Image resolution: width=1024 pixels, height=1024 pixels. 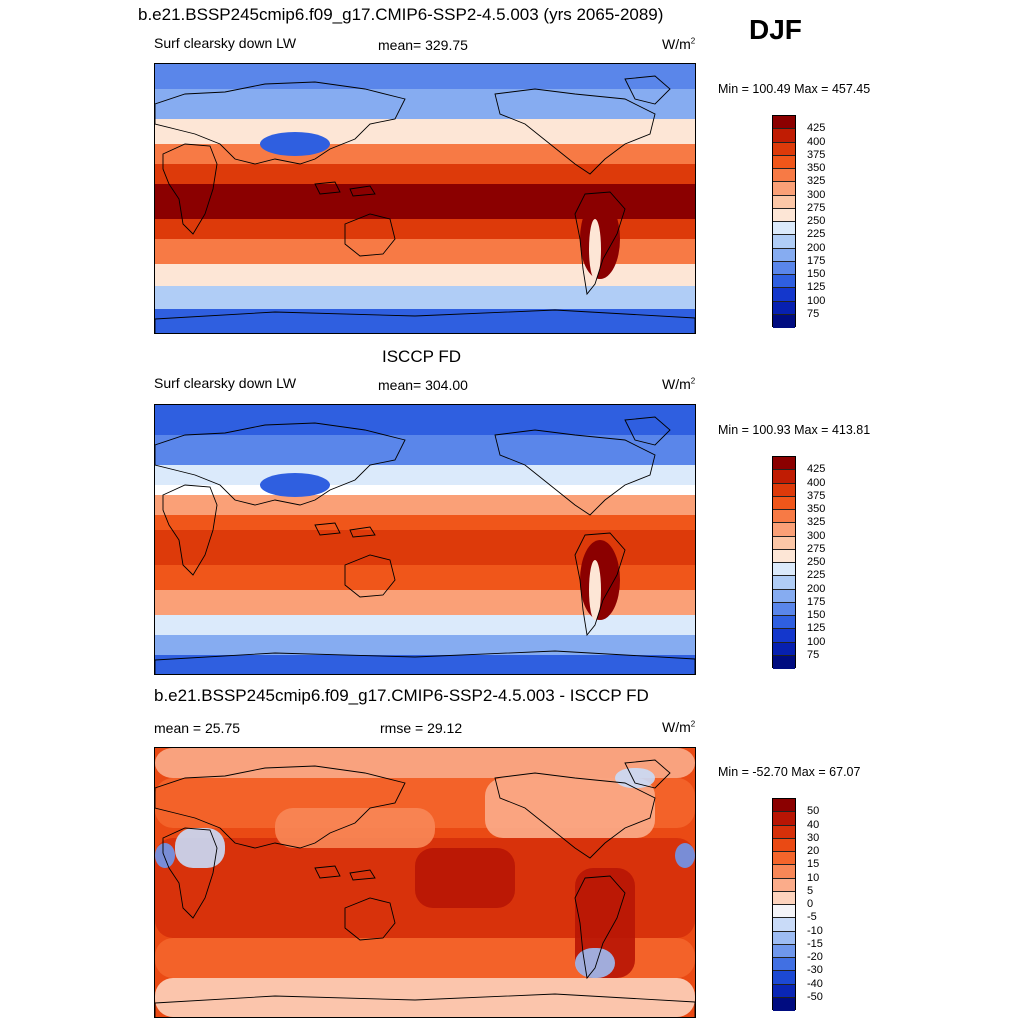 I want to click on colorbar-tick-label: 175, so click(x=816, y=601).